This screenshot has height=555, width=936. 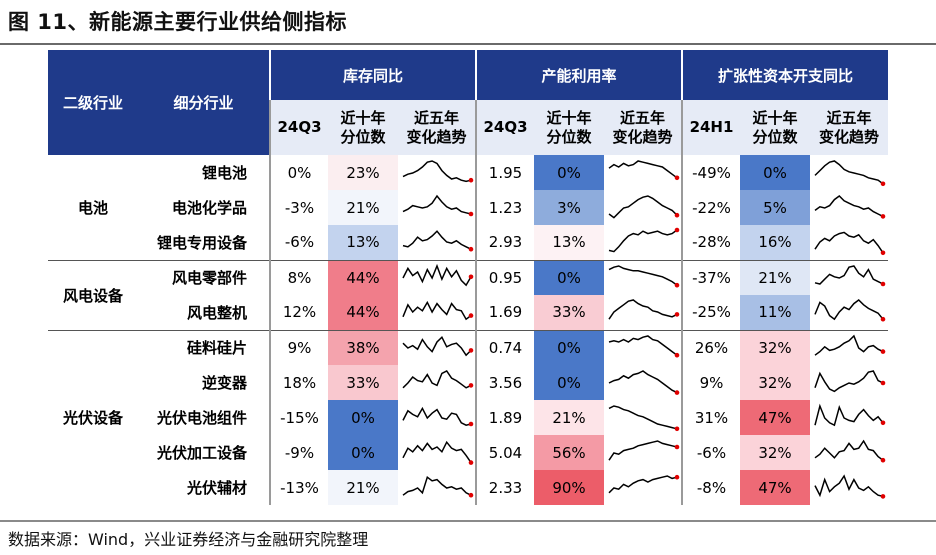 What do you see at coordinates (298, 417) in the screenshot?
I see `inventory-value: -15%` at bounding box center [298, 417].